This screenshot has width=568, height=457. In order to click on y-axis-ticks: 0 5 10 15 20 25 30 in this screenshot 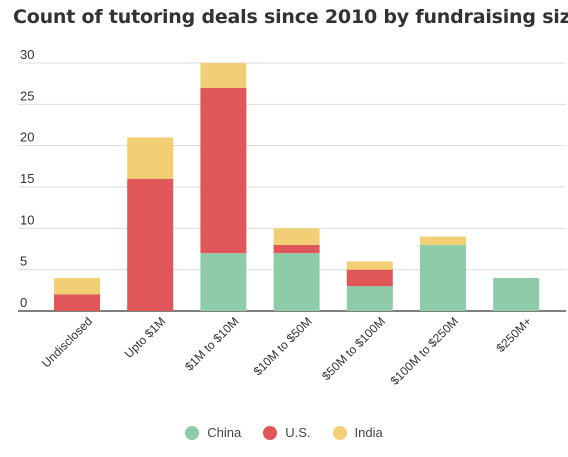, I will do `click(27, 178)`.